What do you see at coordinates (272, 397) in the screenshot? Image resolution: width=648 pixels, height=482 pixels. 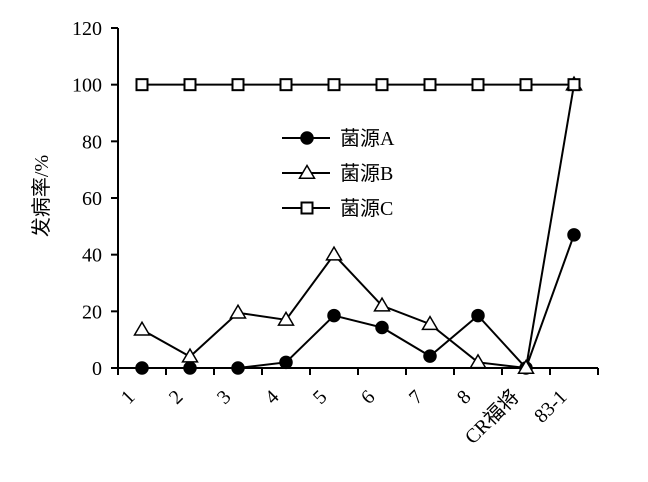 I see `x-tick-label: 4` at bounding box center [272, 397].